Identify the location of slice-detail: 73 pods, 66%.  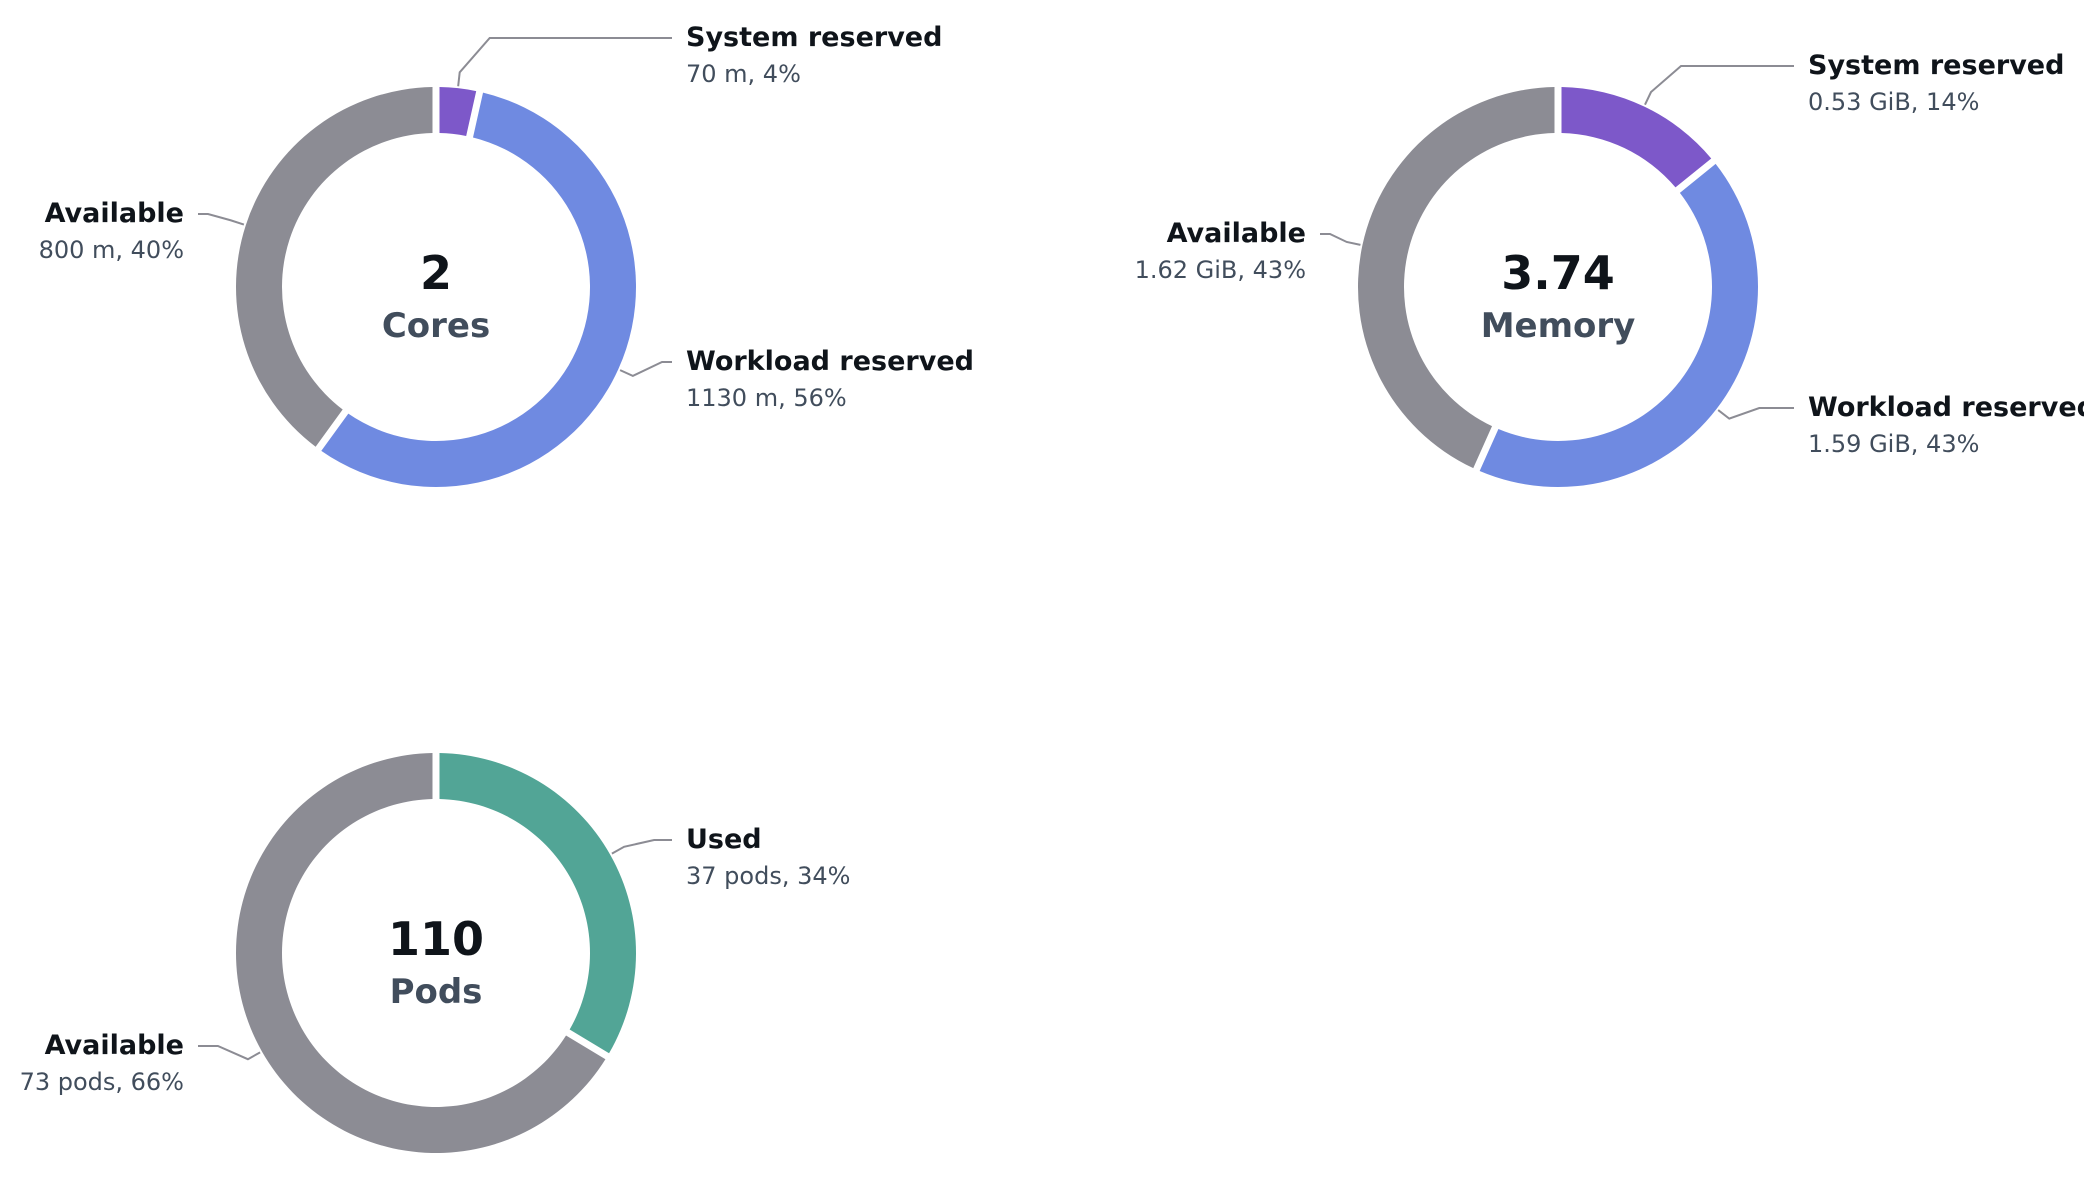
(102, 1082).